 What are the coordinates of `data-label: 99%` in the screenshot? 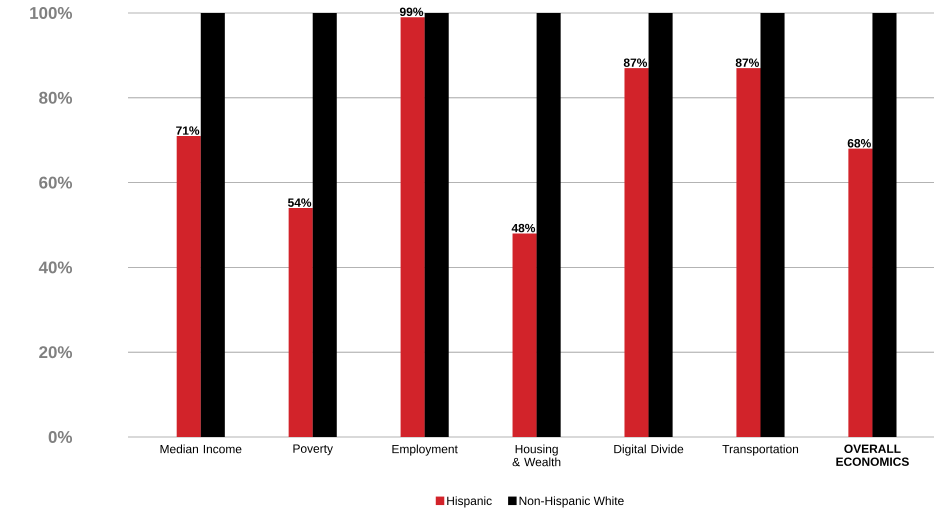 It's located at (412, 12).